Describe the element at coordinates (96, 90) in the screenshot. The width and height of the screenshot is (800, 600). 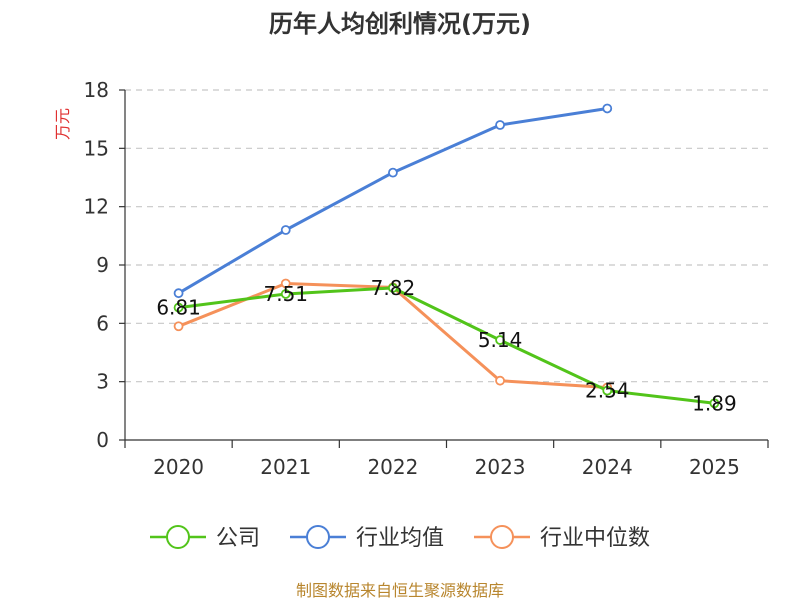
I see `y-tick-label-18: 18` at that location.